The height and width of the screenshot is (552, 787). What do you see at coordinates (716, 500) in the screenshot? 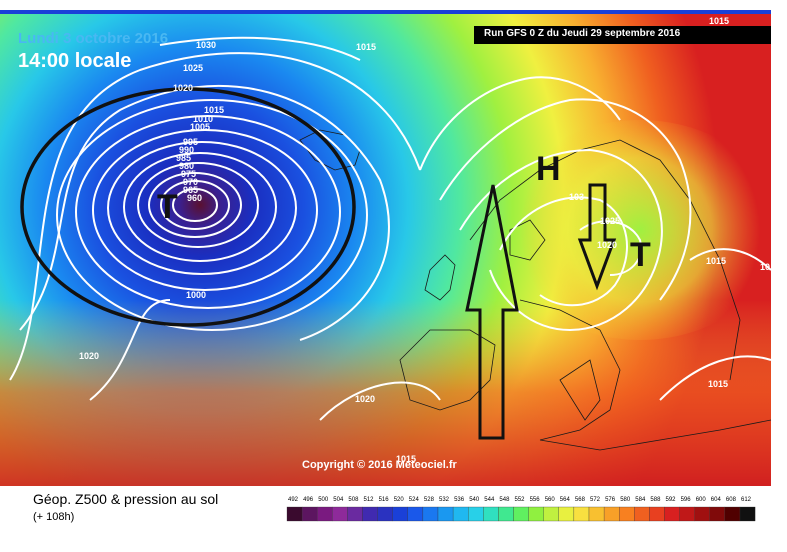
I see `scale-tick-label: 604` at bounding box center [716, 500].